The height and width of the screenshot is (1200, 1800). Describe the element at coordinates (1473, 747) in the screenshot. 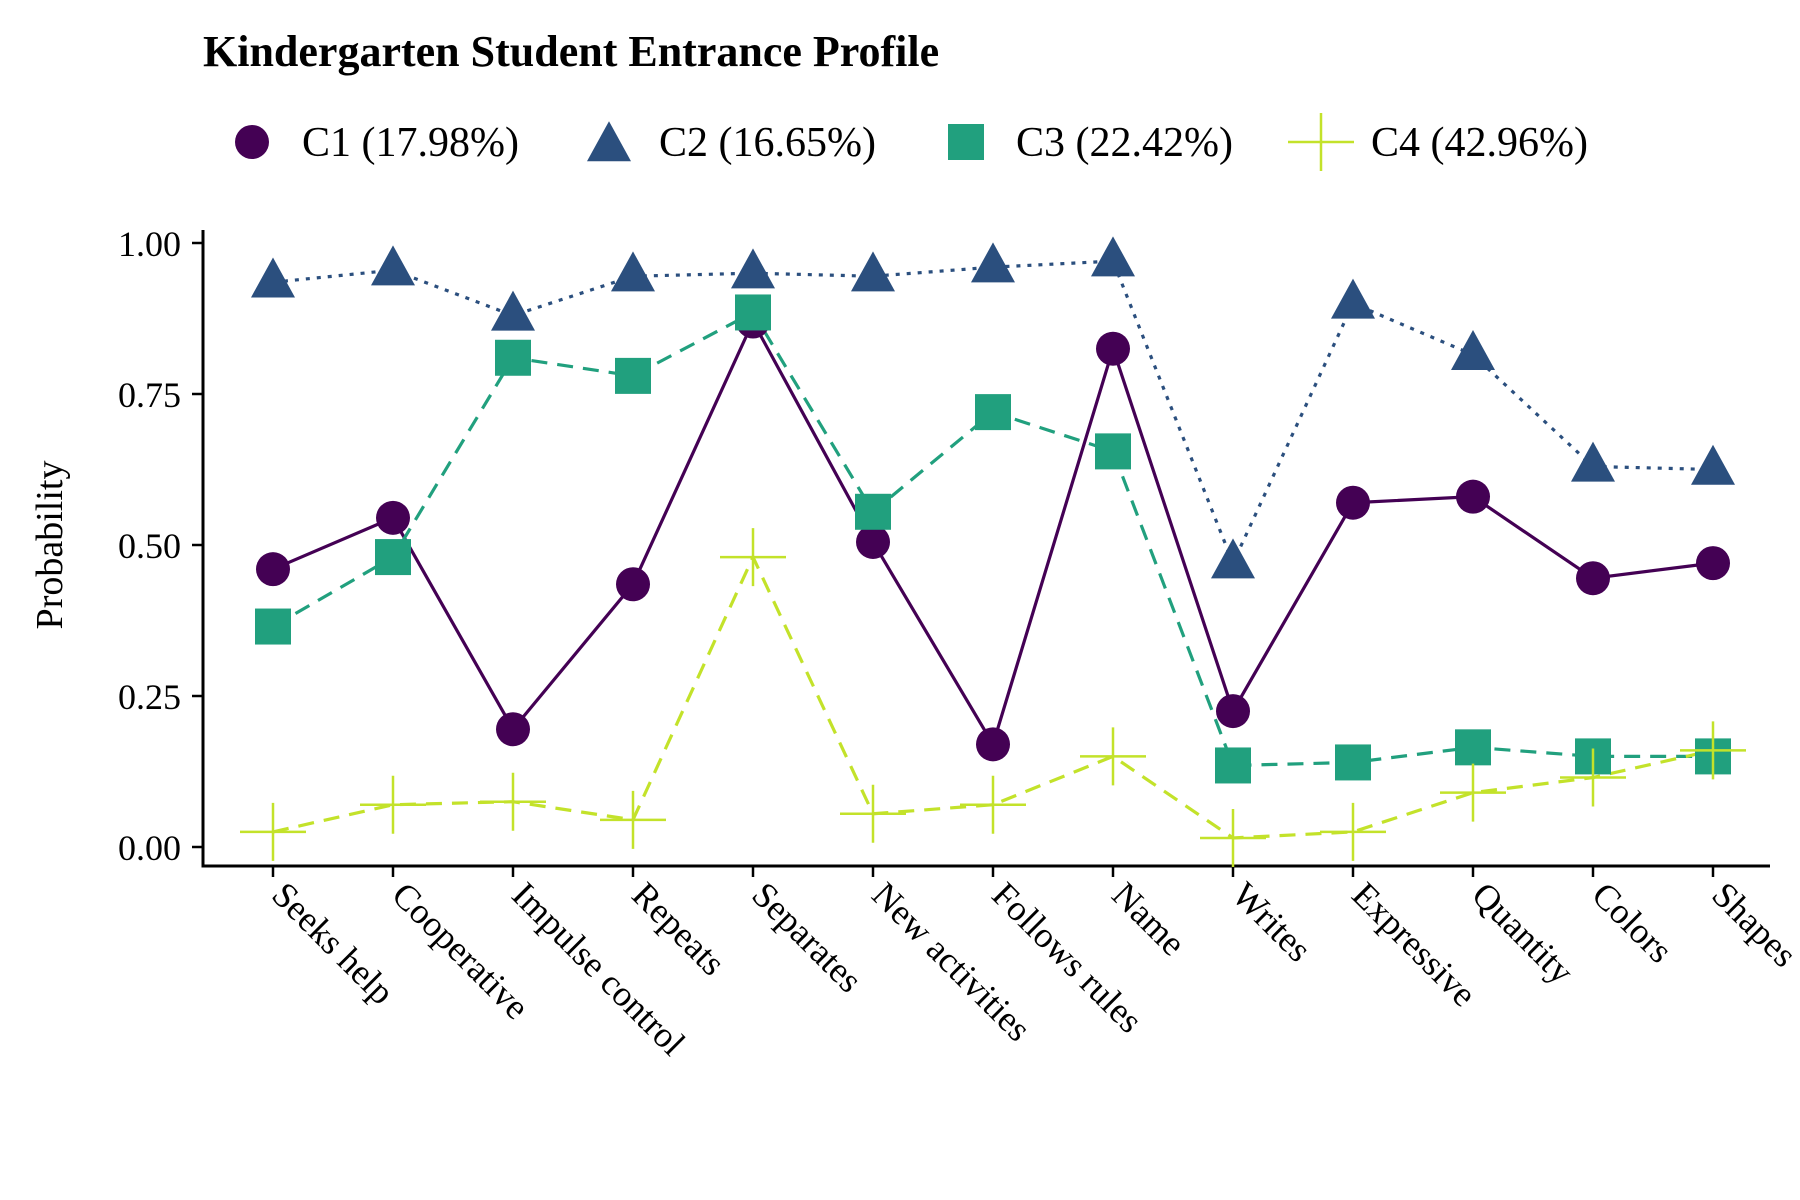

I see `data-point-3-quantity` at that location.